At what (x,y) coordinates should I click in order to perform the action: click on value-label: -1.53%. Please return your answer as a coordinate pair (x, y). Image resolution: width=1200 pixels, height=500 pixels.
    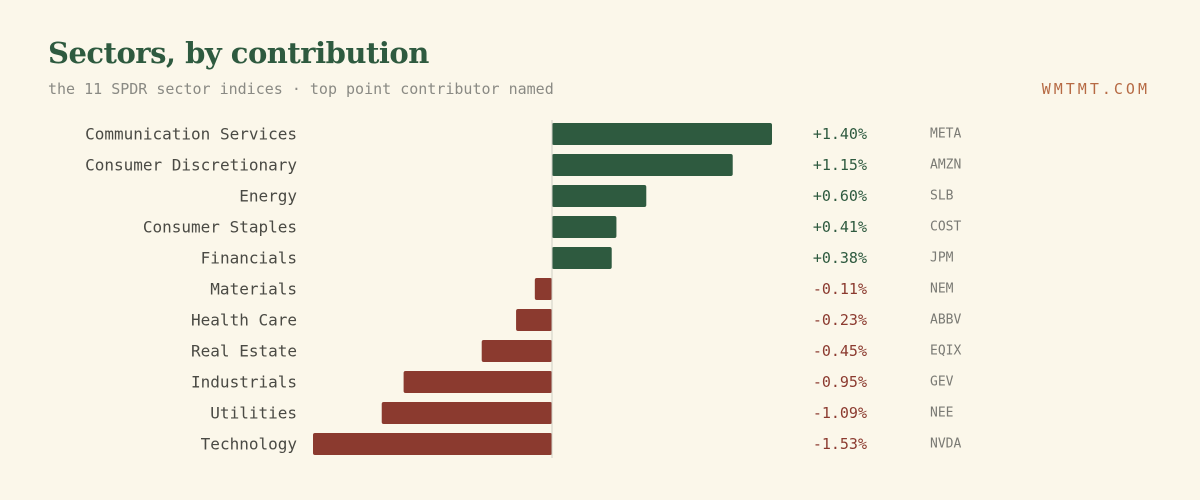
    Looking at the image, I should click on (840, 444).